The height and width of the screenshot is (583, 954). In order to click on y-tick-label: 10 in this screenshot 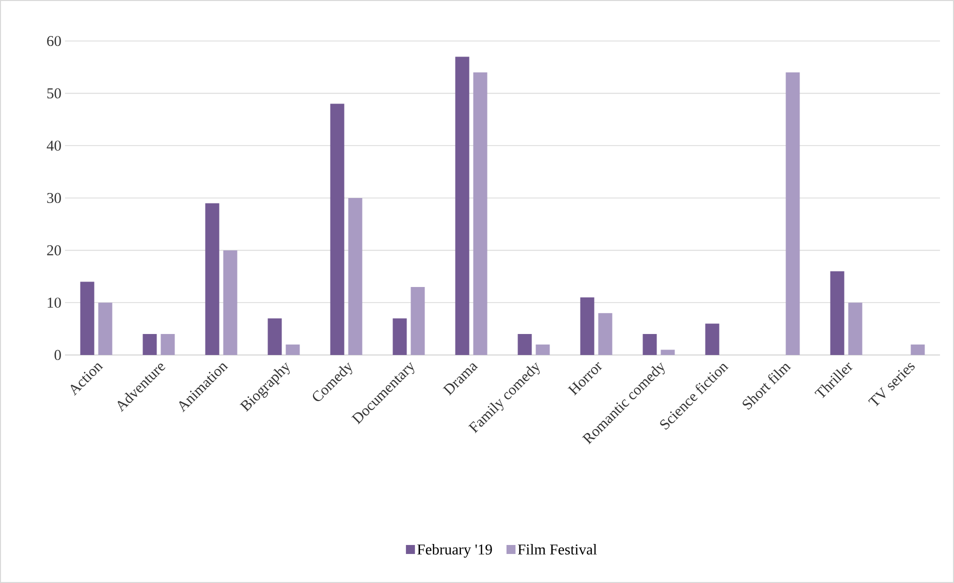, I will do `click(54, 303)`.